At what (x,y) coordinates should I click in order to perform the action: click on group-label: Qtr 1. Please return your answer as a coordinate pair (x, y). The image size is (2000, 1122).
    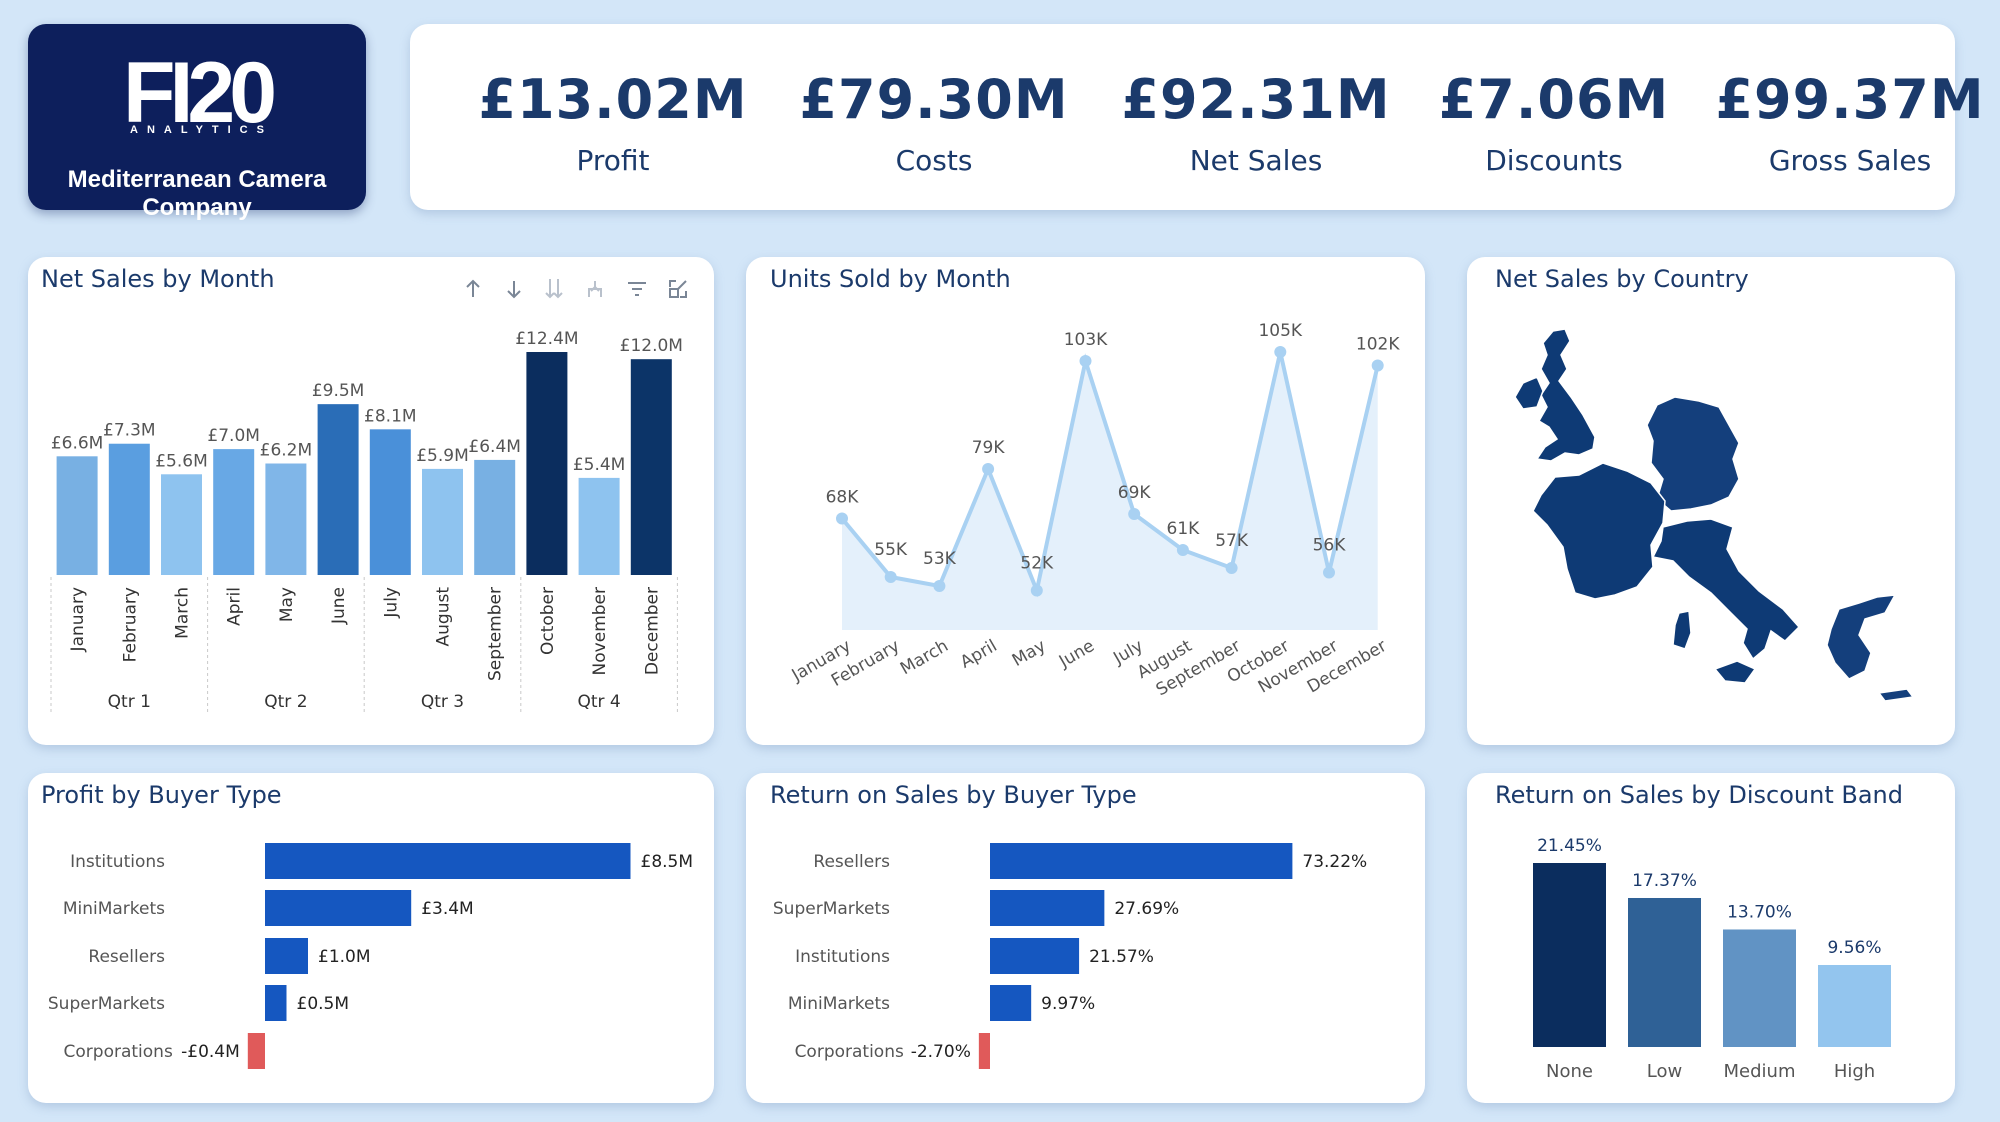
    Looking at the image, I should click on (129, 702).